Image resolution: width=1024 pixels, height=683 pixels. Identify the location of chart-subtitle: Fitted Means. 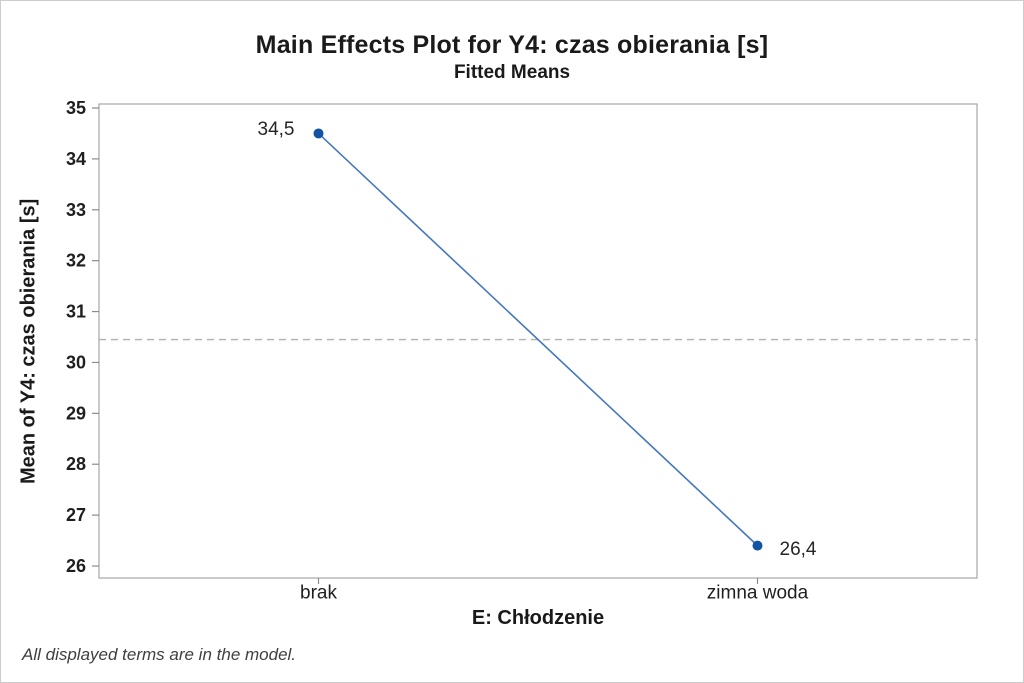
(512, 72).